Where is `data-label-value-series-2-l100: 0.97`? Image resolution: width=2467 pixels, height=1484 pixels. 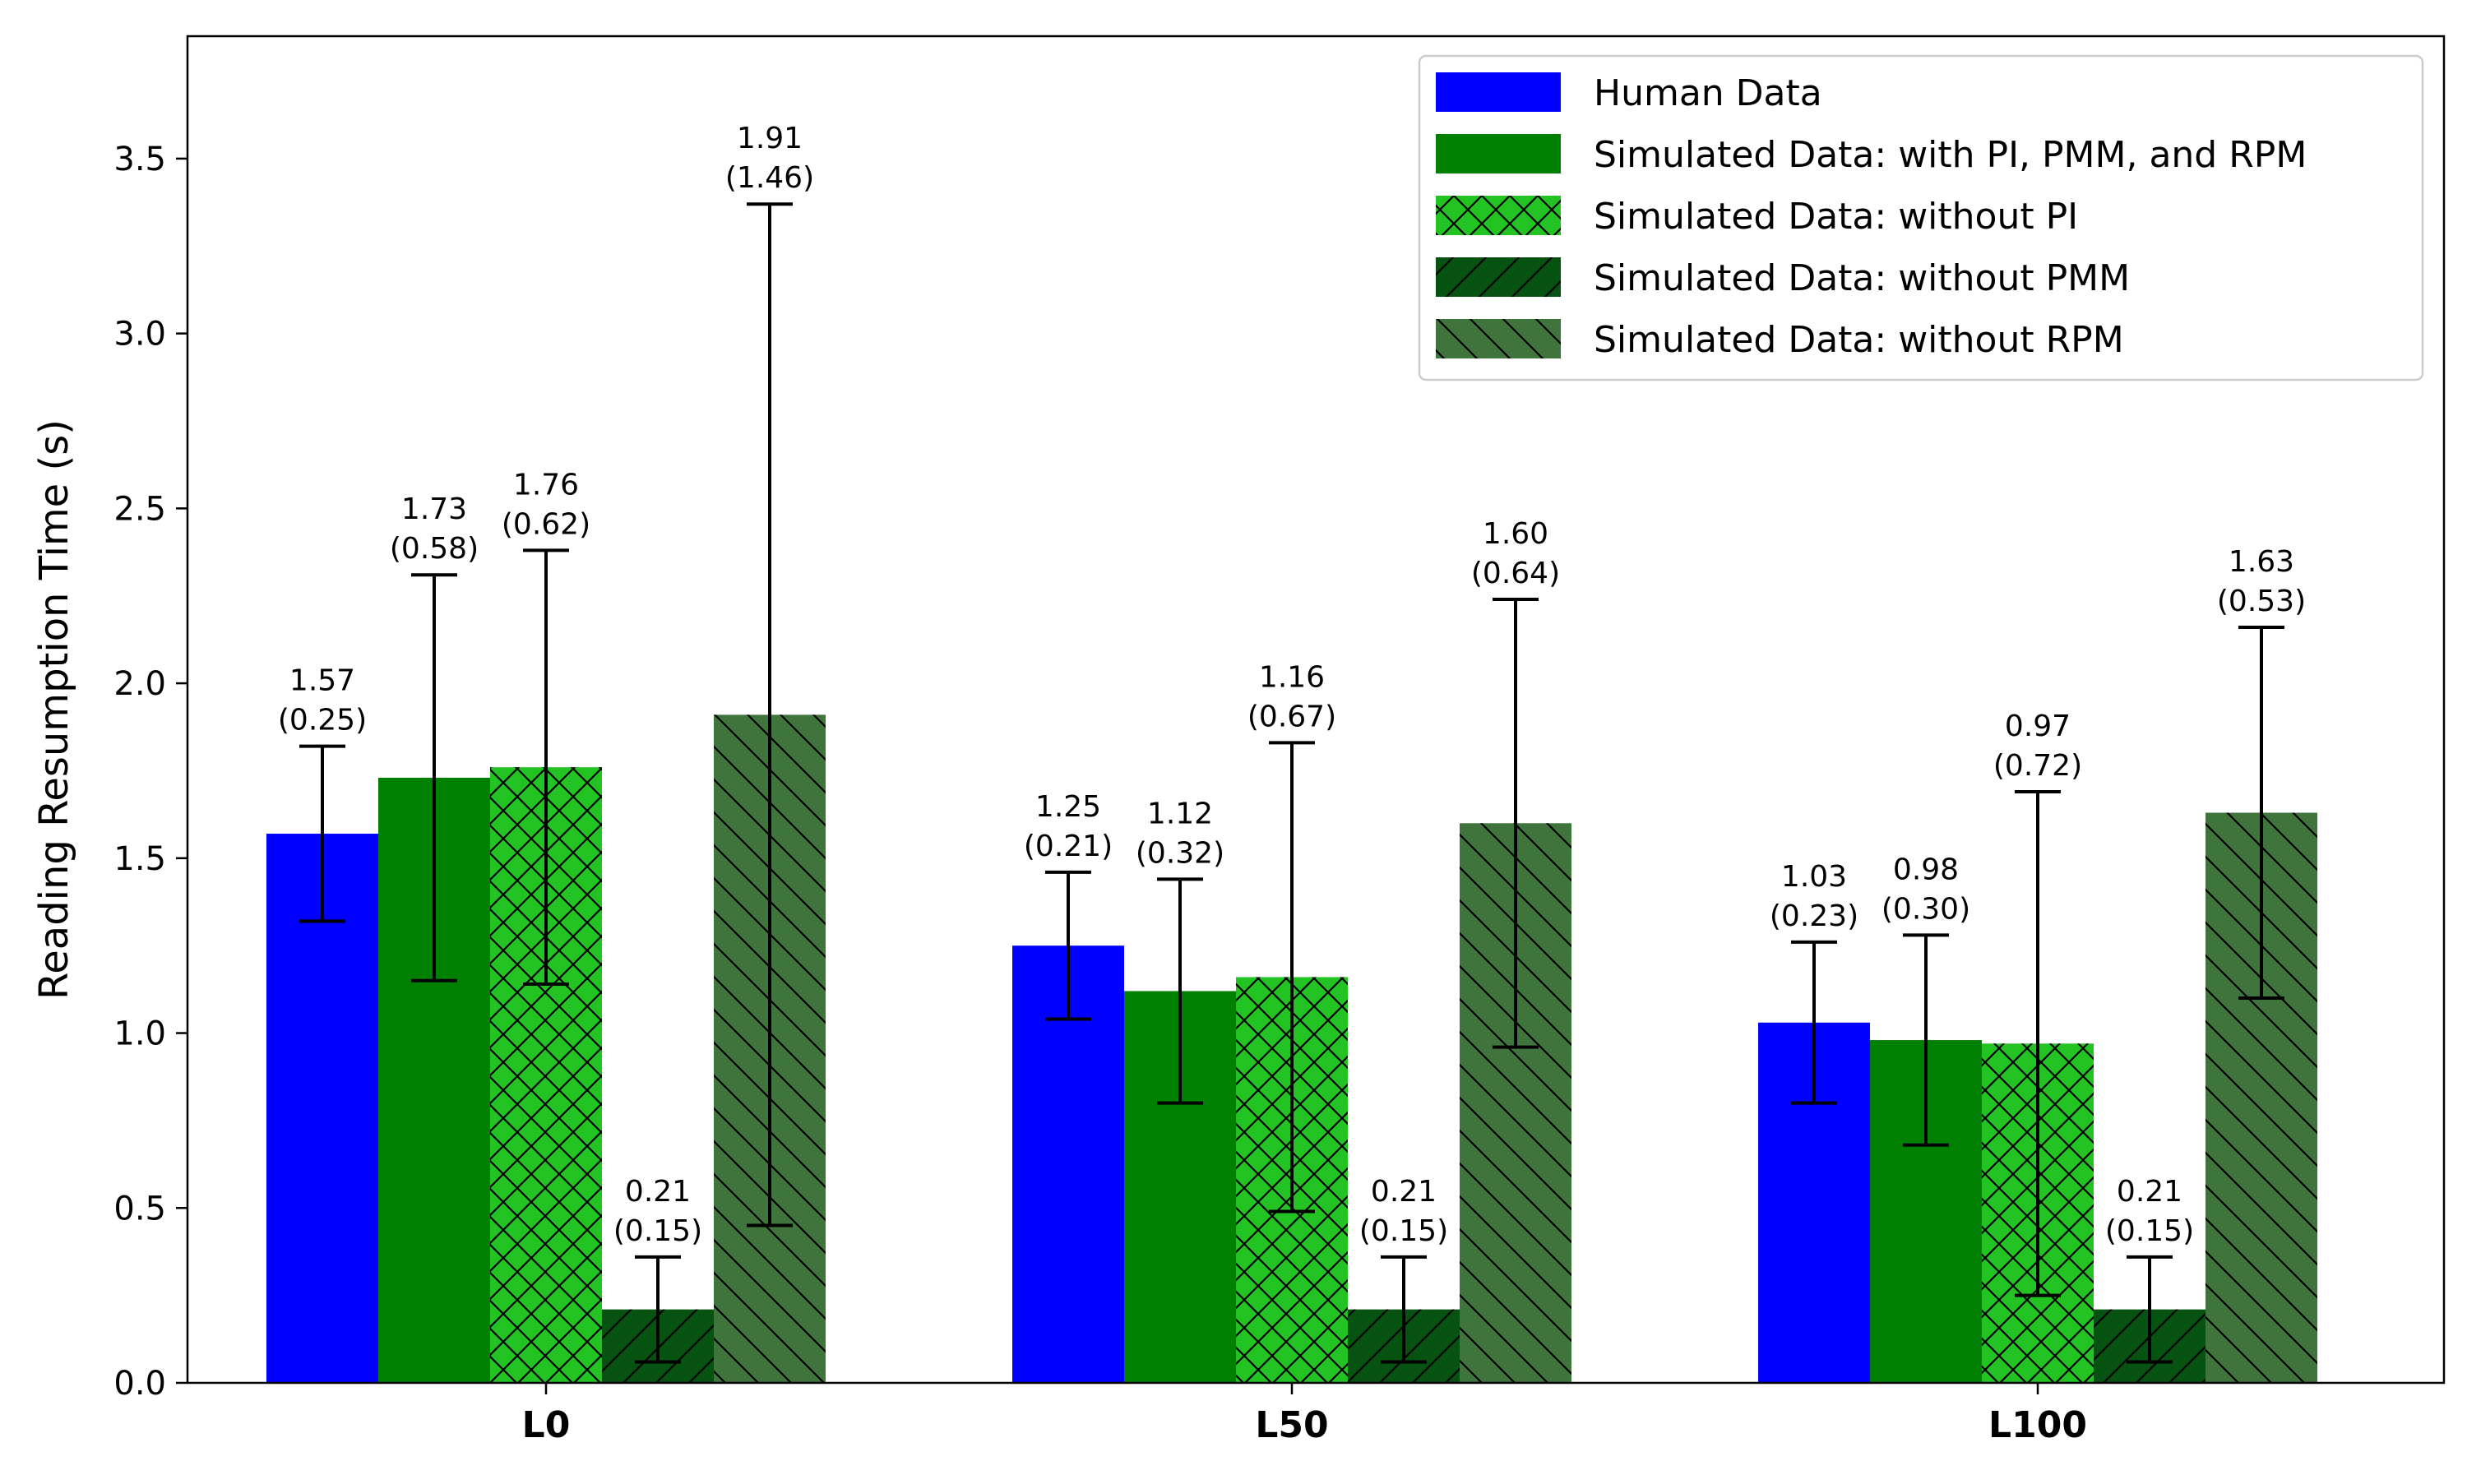
data-label-value-series-2-l100: 0.97 is located at coordinates (2038, 727).